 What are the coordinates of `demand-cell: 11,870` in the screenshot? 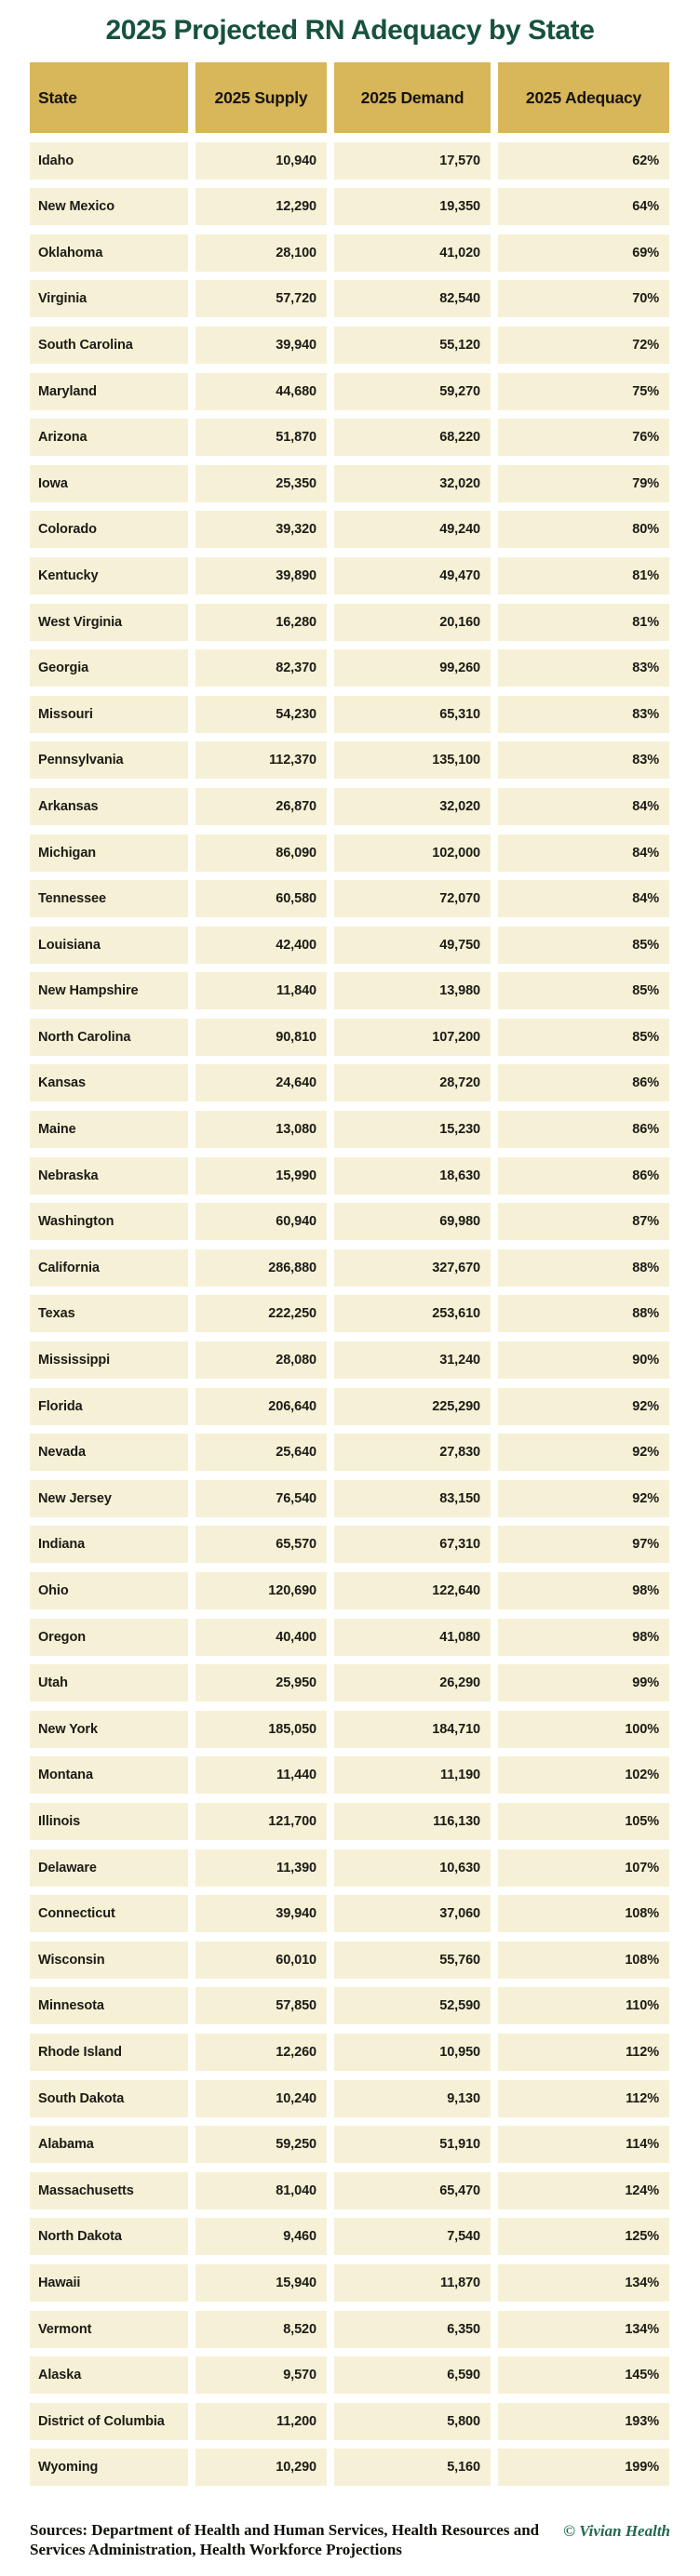 It's located at (412, 2282).